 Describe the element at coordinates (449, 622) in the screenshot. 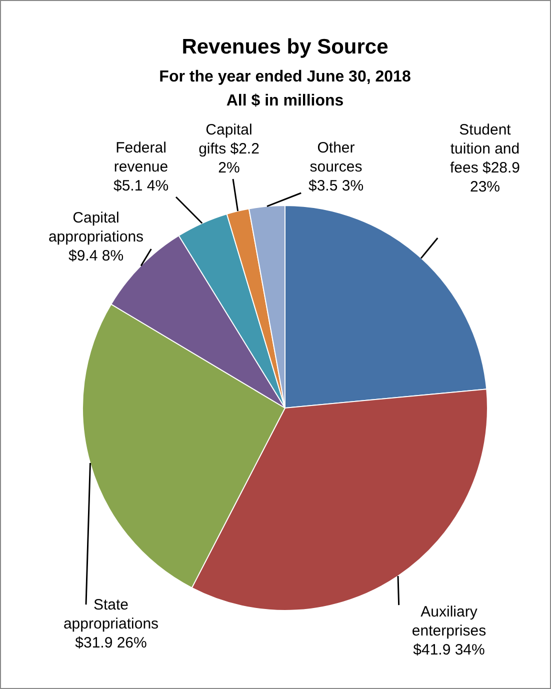

I see `slice-label: Auxiliary enterprises` at that location.